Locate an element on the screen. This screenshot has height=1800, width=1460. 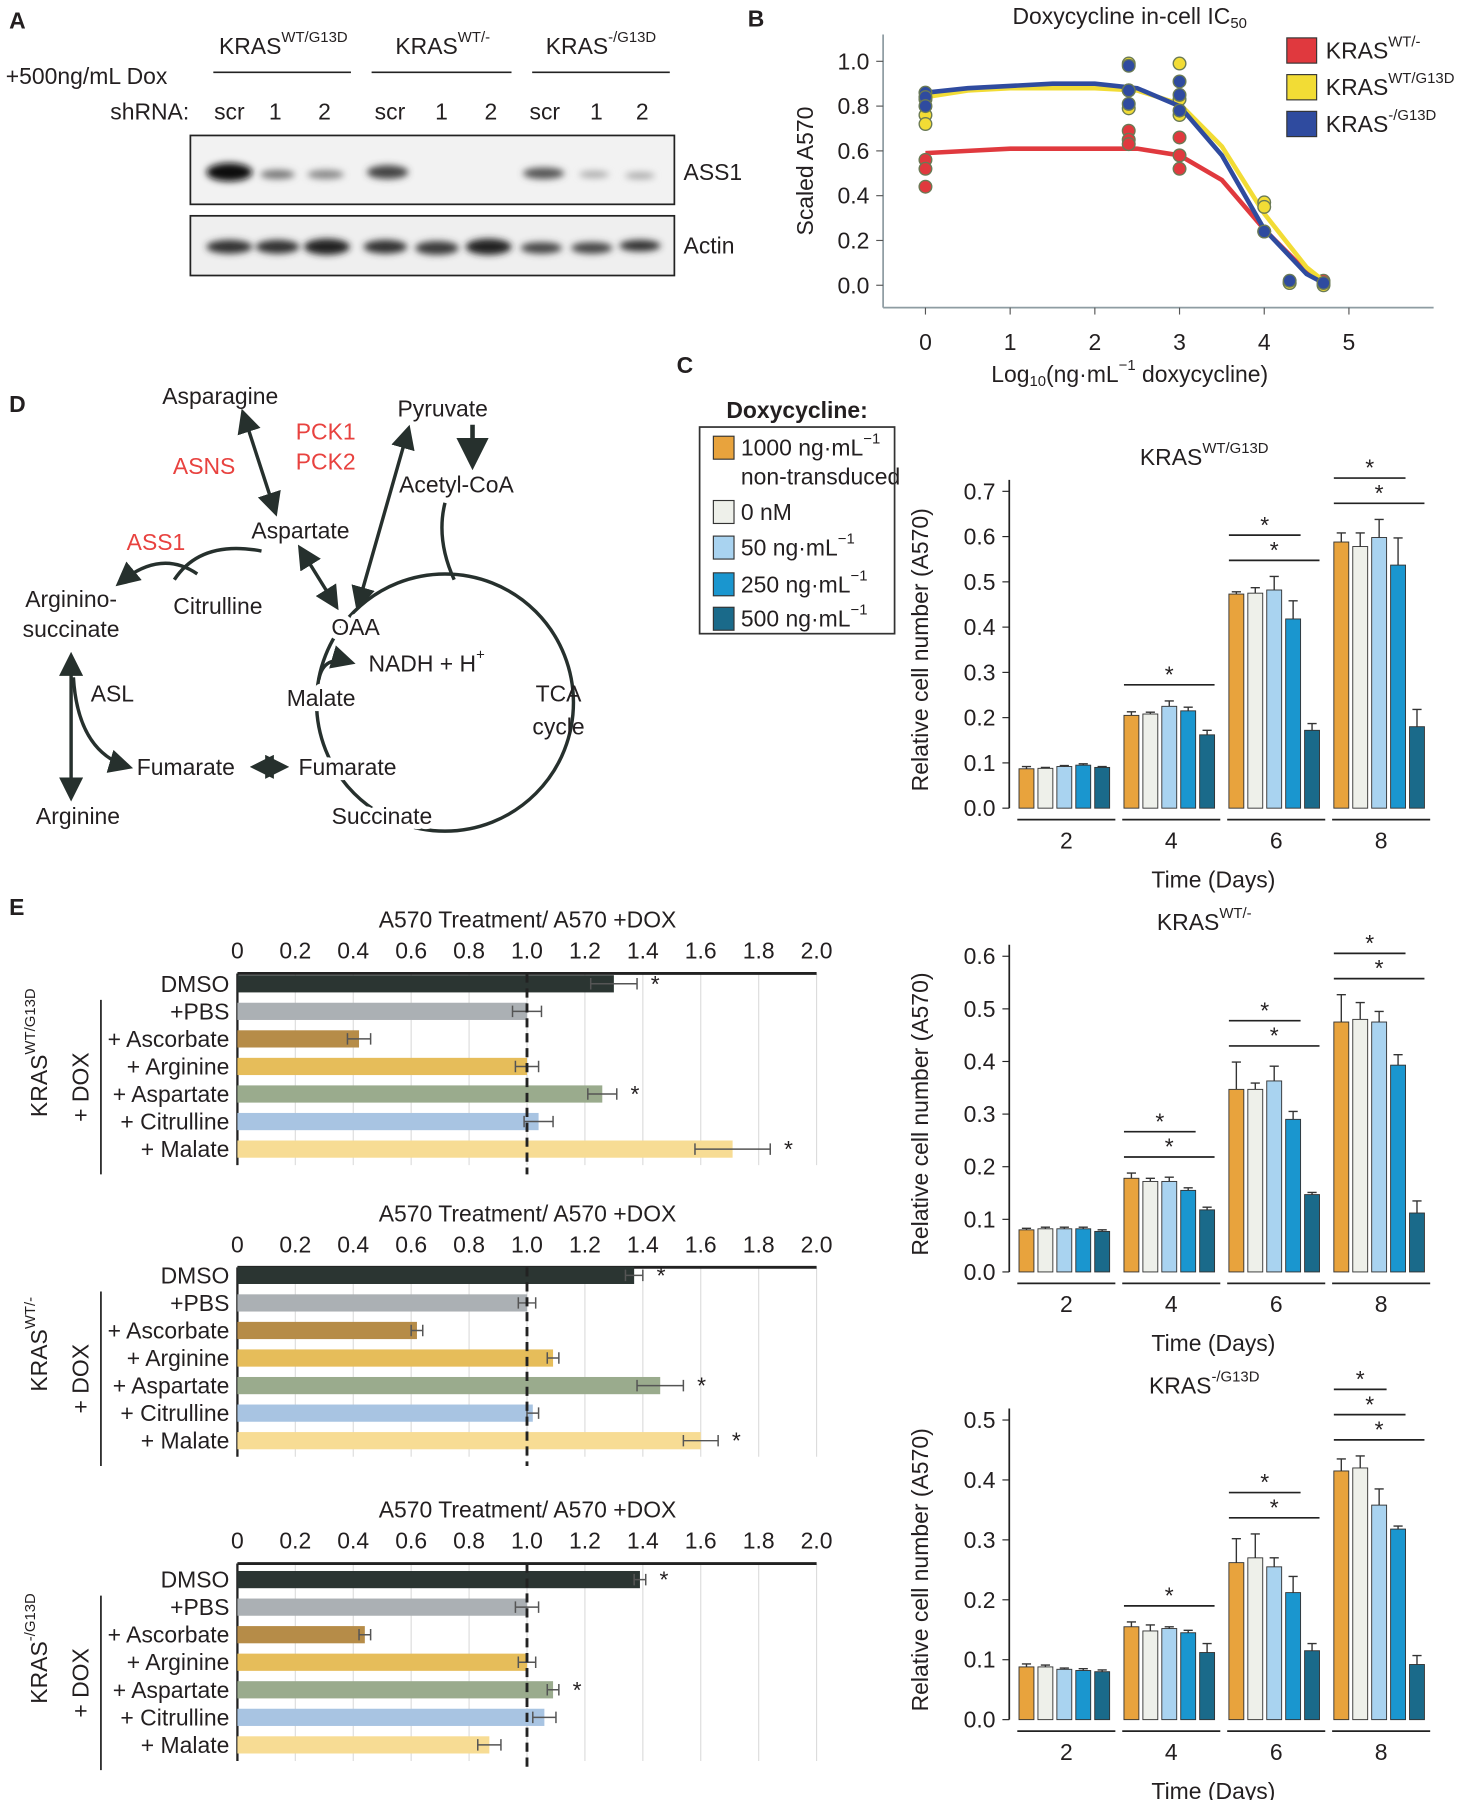
legend-swatch is located at coordinates (1302, 50).